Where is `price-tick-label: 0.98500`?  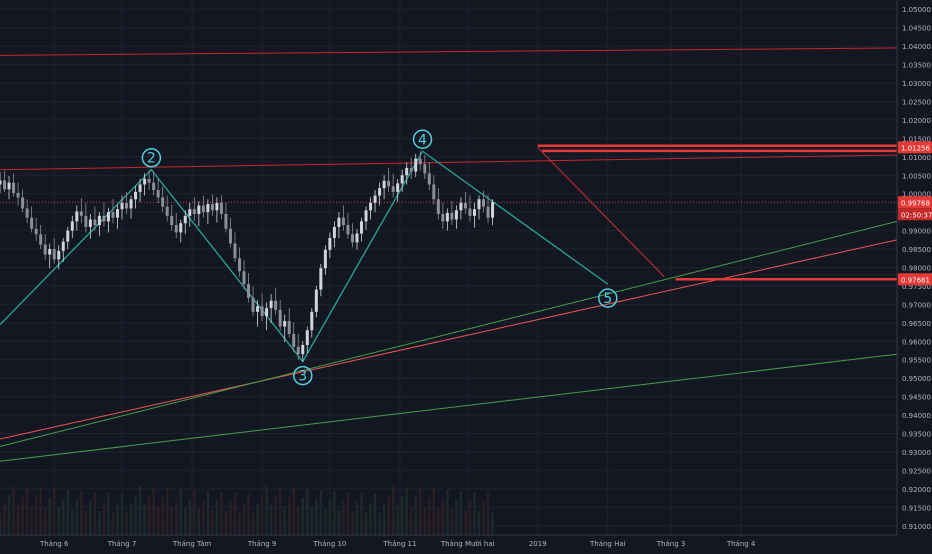 price-tick-label: 0.98500 is located at coordinates (916, 250).